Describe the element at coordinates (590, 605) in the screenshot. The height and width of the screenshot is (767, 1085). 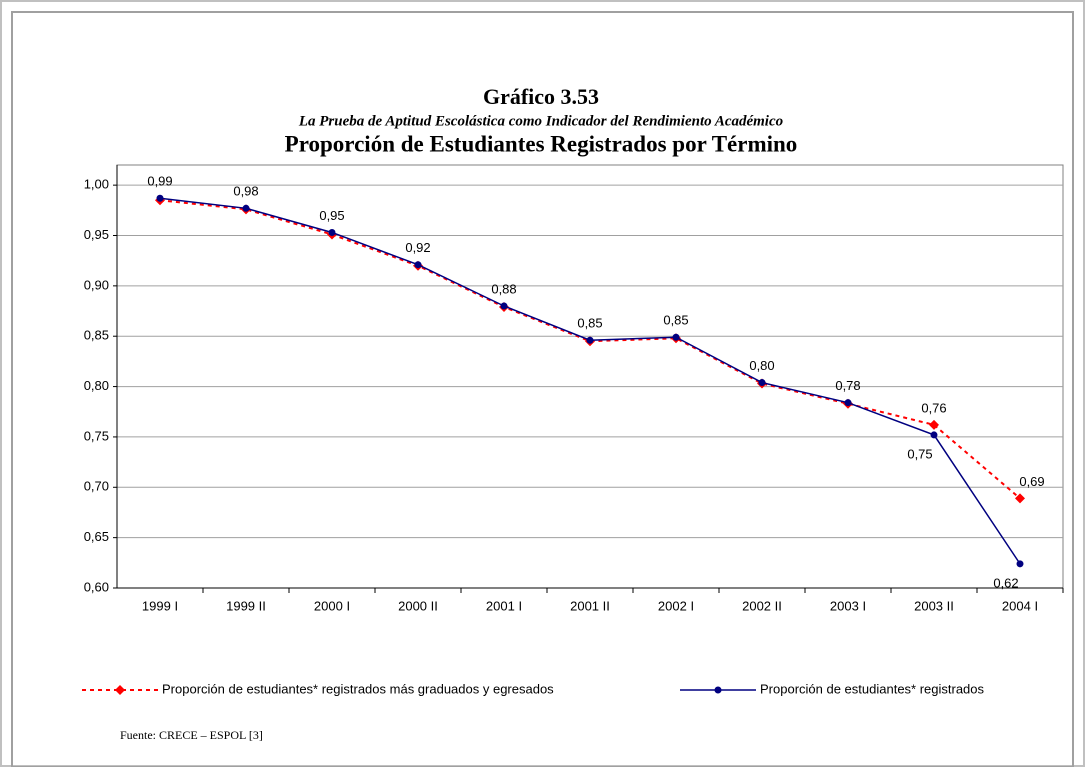
I see `x-tick-label: 2001 II` at that location.